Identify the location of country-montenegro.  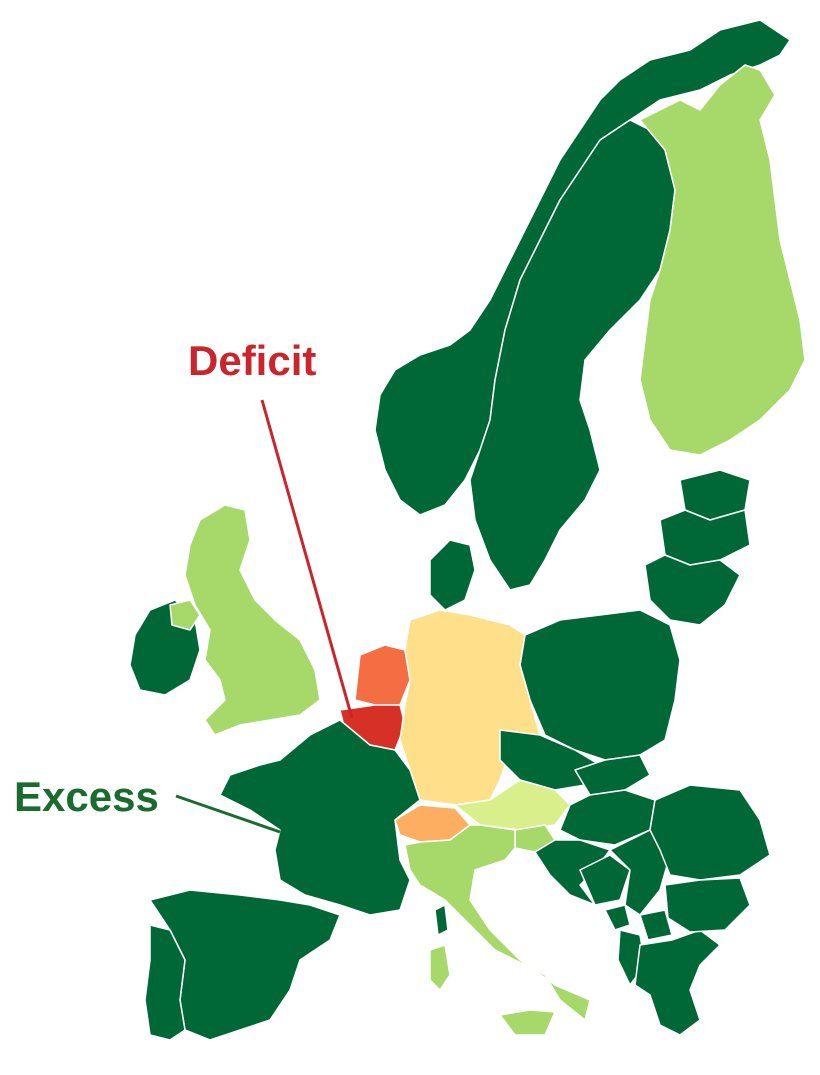
(617, 917).